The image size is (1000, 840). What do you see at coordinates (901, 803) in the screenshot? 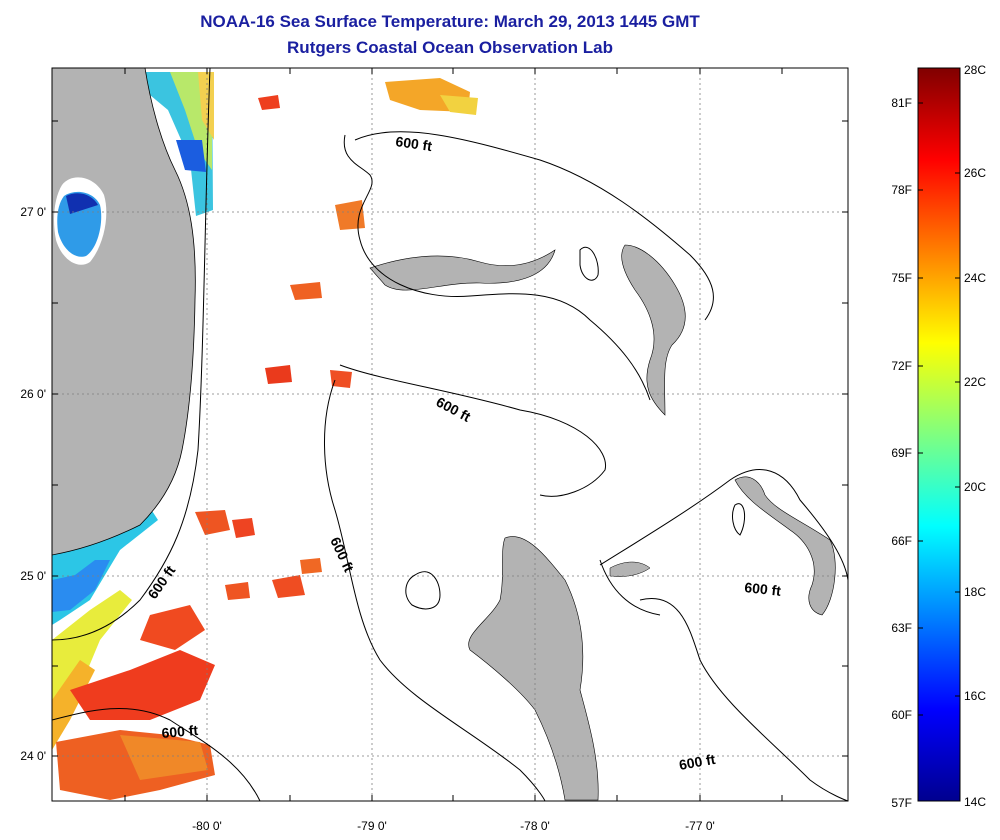
I see `colorbar-f-label: 57F` at bounding box center [901, 803].